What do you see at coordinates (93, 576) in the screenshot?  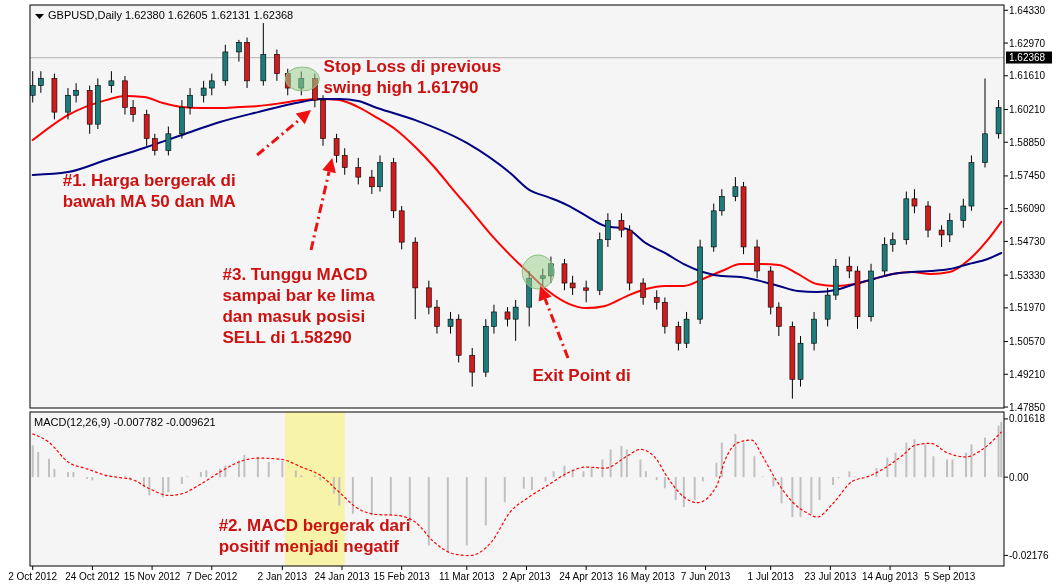 I see `x-tick-label: 24 Oct 2012` at bounding box center [93, 576].